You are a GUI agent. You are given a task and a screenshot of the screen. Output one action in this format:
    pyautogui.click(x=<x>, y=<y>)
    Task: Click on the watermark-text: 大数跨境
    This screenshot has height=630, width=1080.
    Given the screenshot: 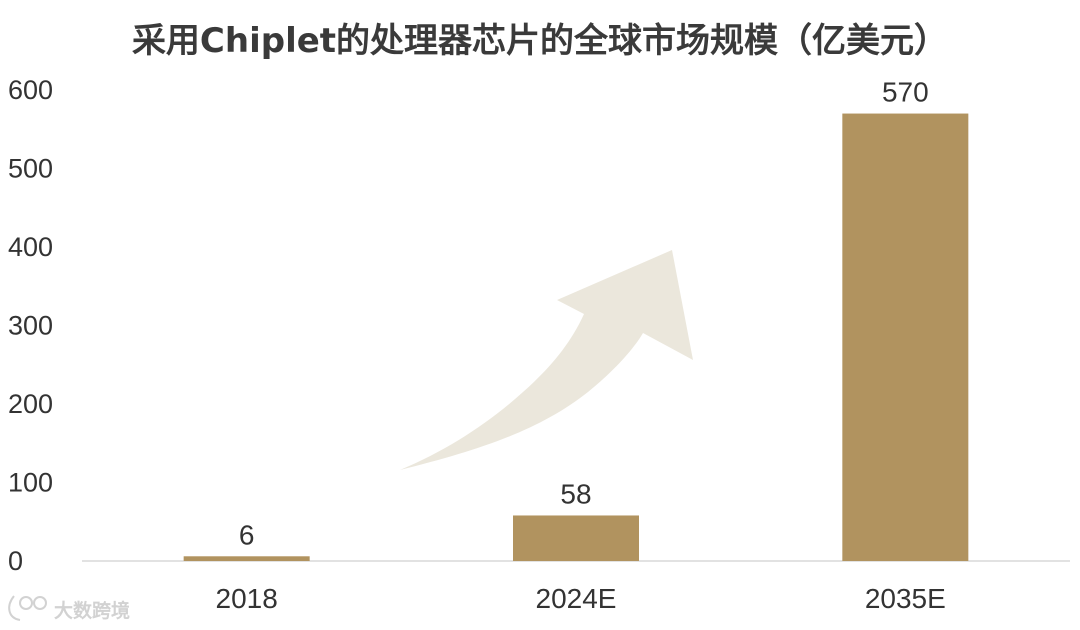 What is the action you would take?
    pyautogui.click(x=92, y=610)
    